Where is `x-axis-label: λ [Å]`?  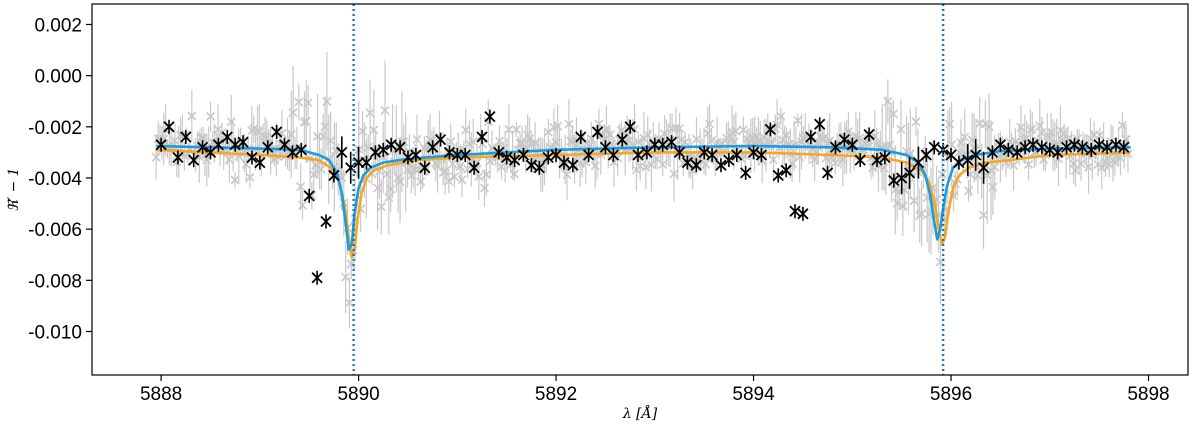
x-axis-label: λ [Å] is located at coordinates (640, 413).